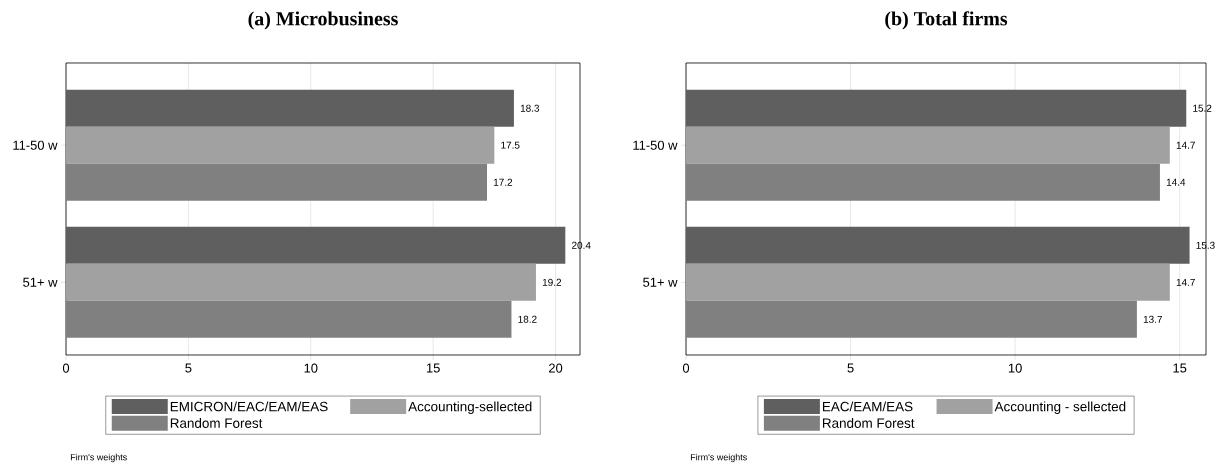 Image resolution: width=1228 pixels, height=466 pixels. I want to click on data-label: 17.5, so click(510, 145).